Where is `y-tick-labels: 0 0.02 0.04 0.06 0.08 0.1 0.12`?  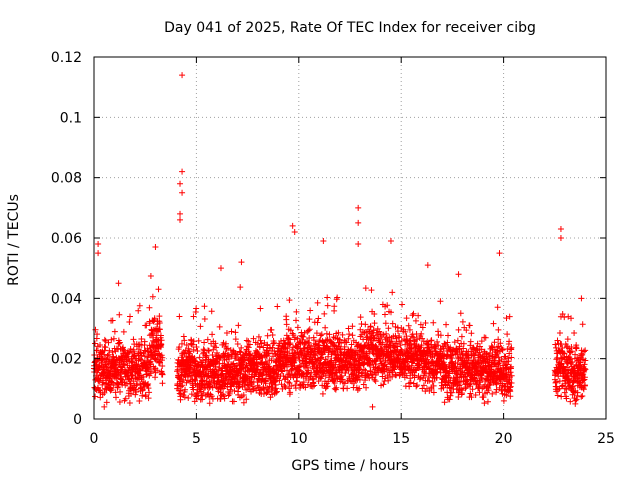
y-tick-labels: 0 0.02 0.04 0.06 0.08 0.1 0.12 is located at coordinates (66, 239).